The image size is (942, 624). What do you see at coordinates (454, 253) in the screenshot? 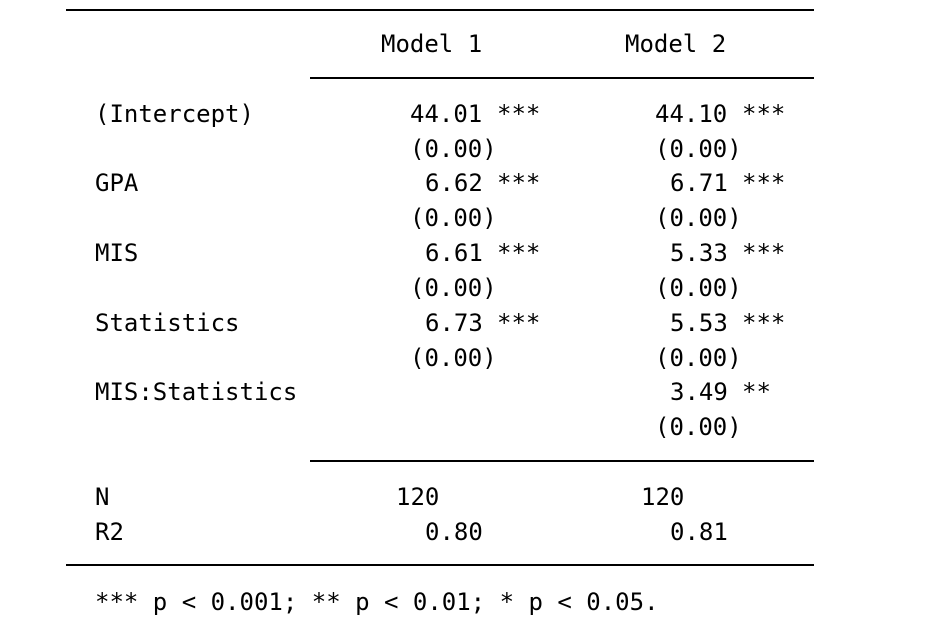
I see `estimate-value: 6.61` at bounding box center [454, 253].